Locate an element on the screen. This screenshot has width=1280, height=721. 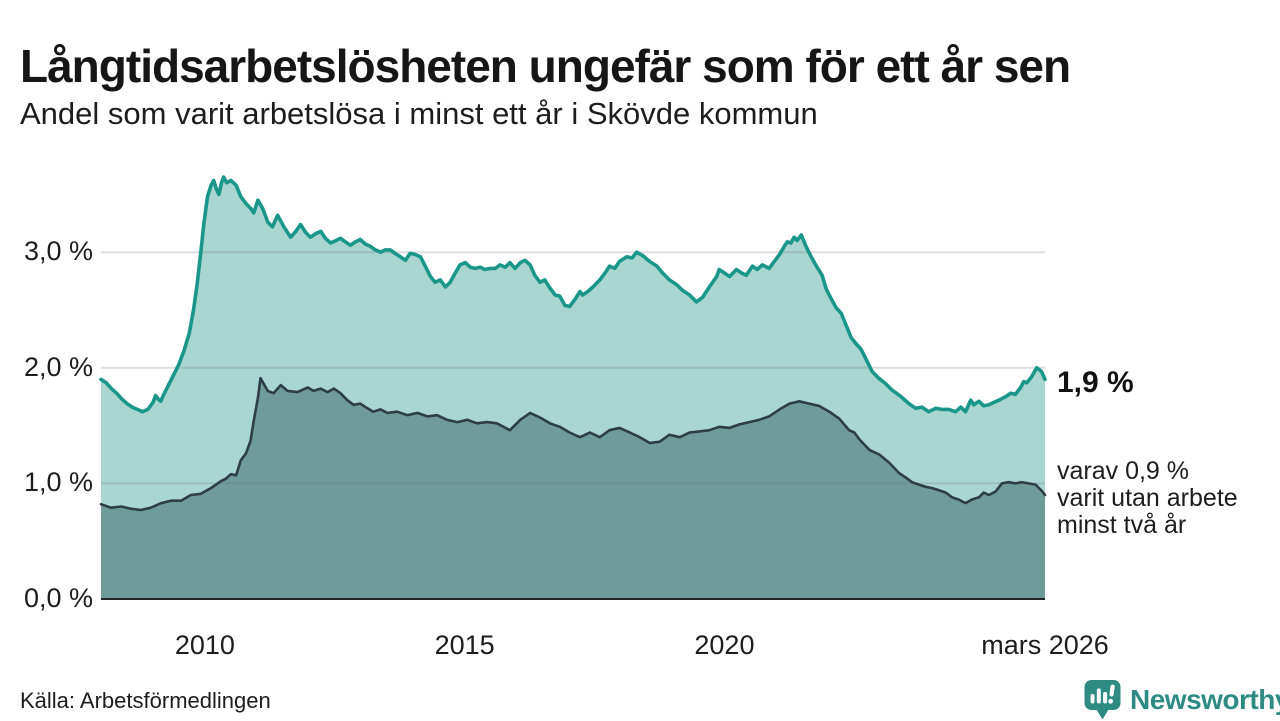
line-two-years is located at coordinates (573, 444).